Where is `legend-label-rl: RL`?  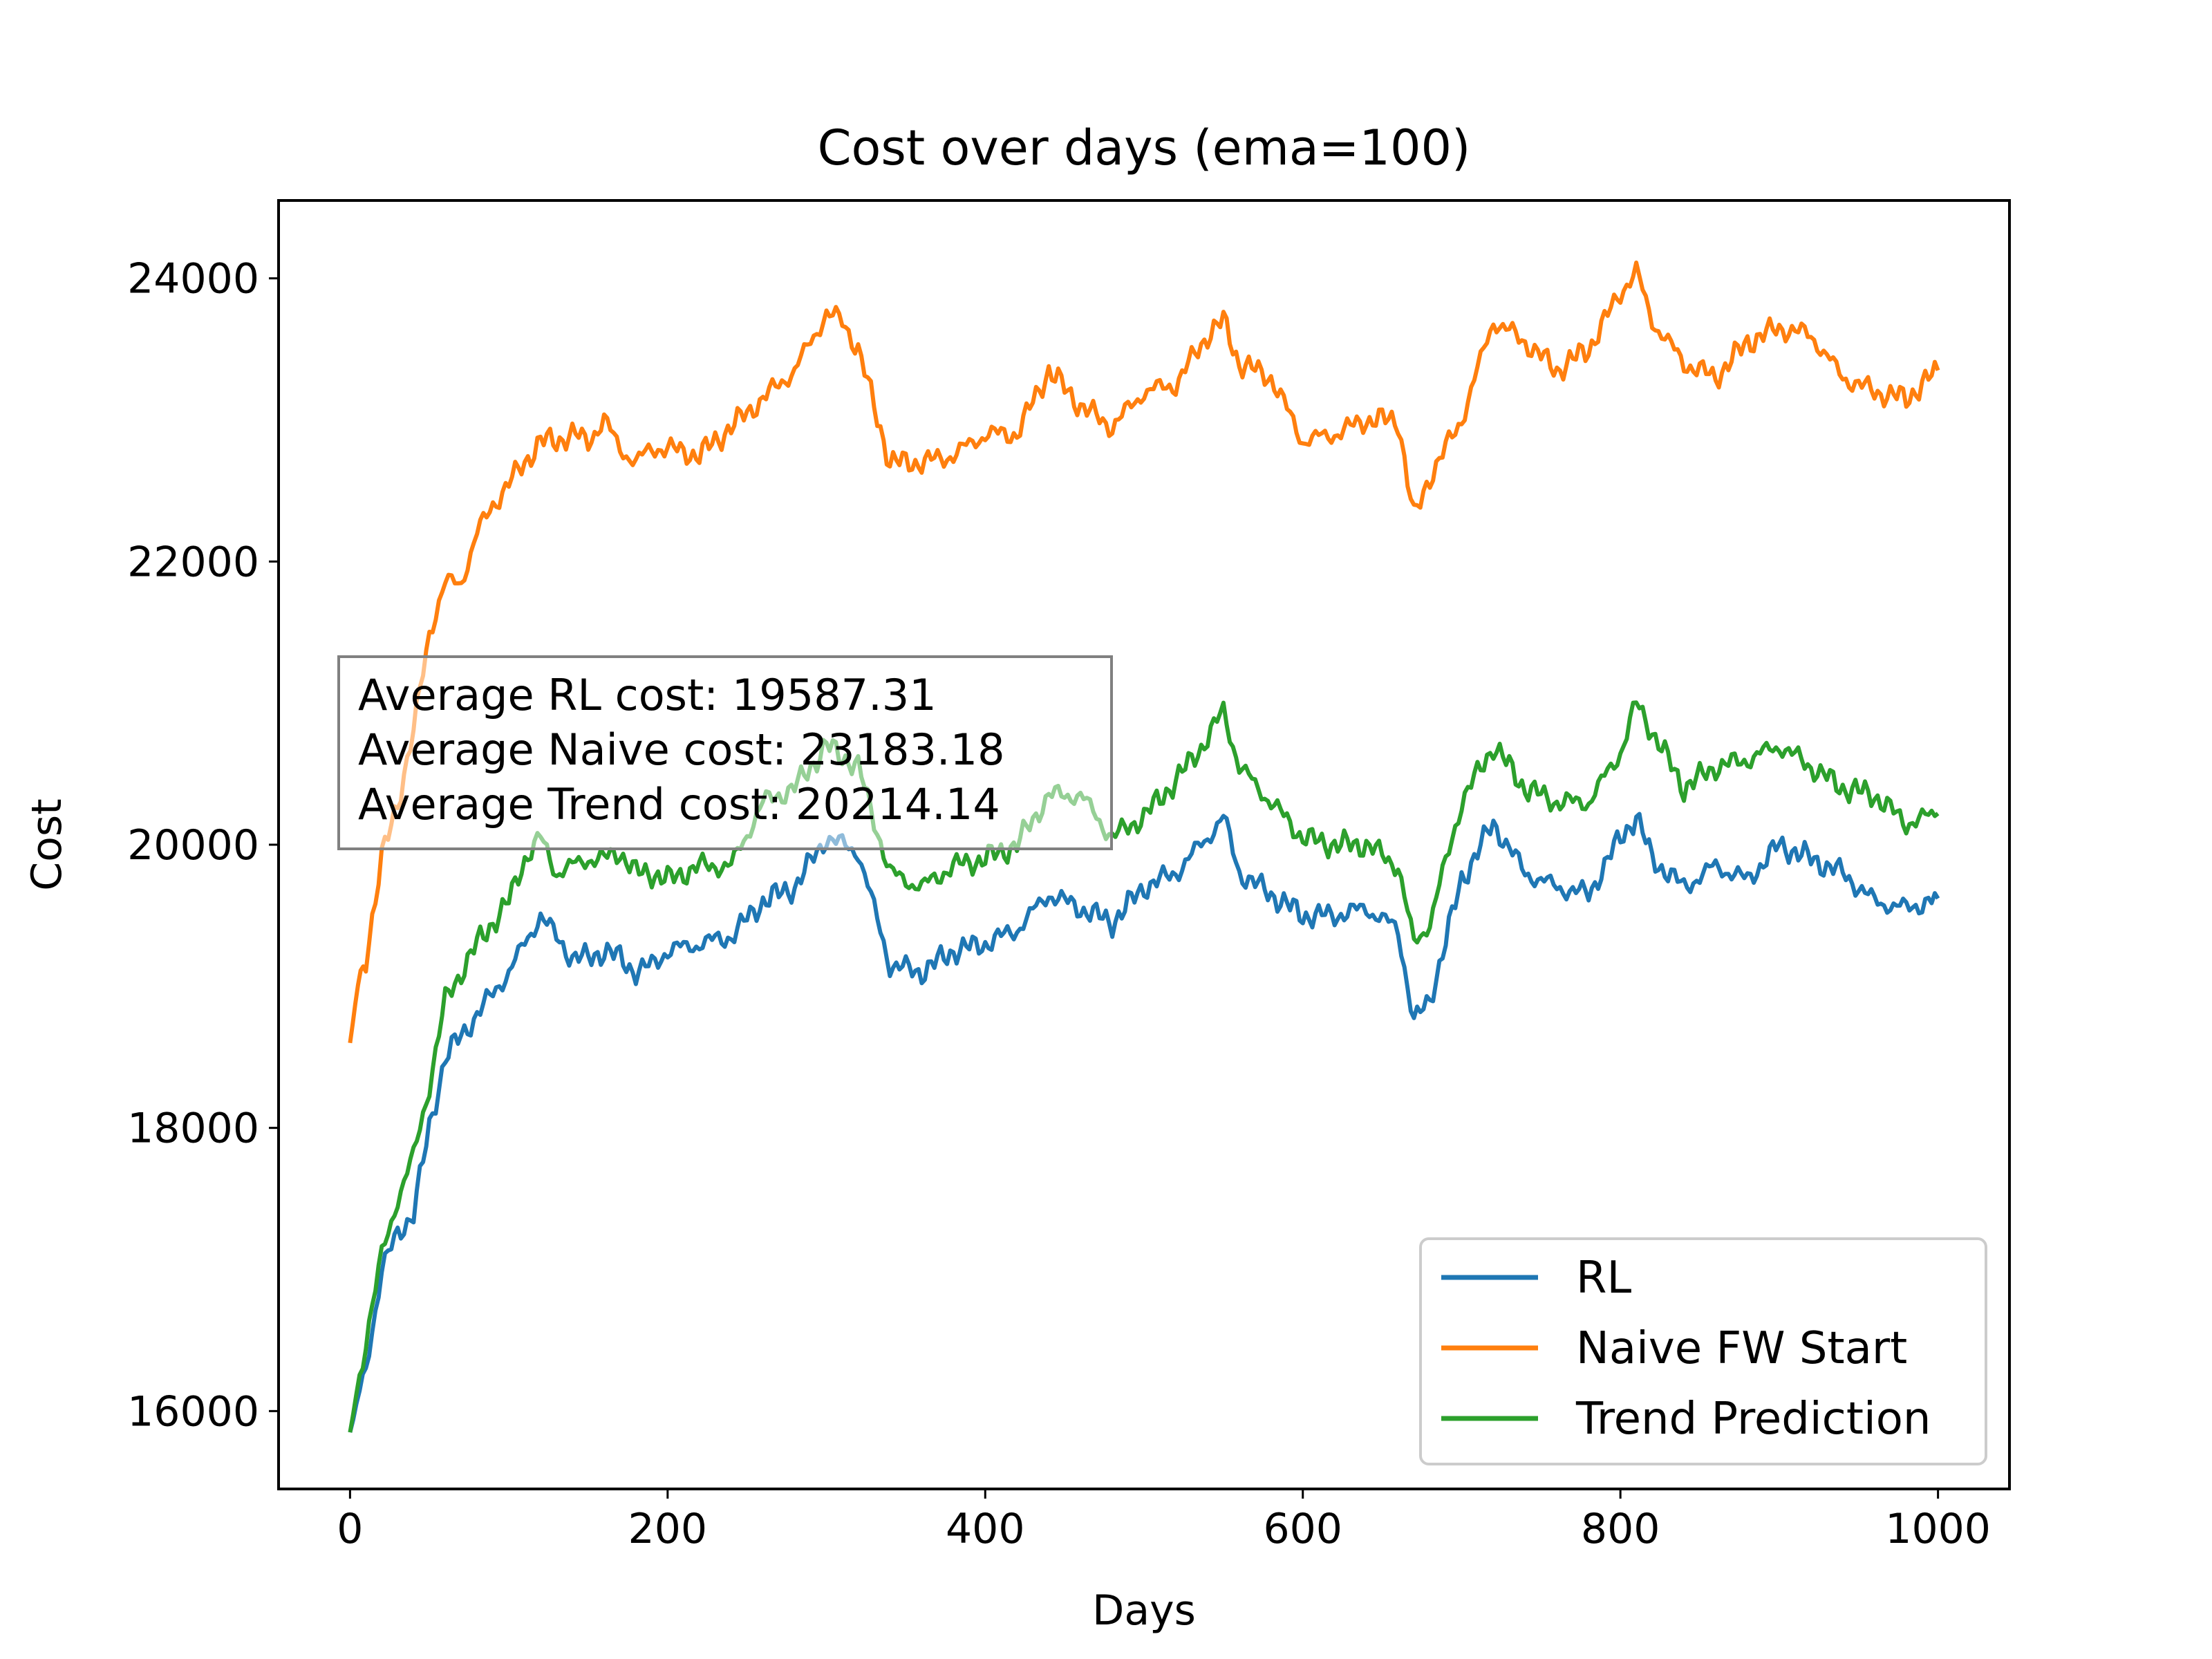
legend-label-rl: RL is located at coordinates (1604, 1278).